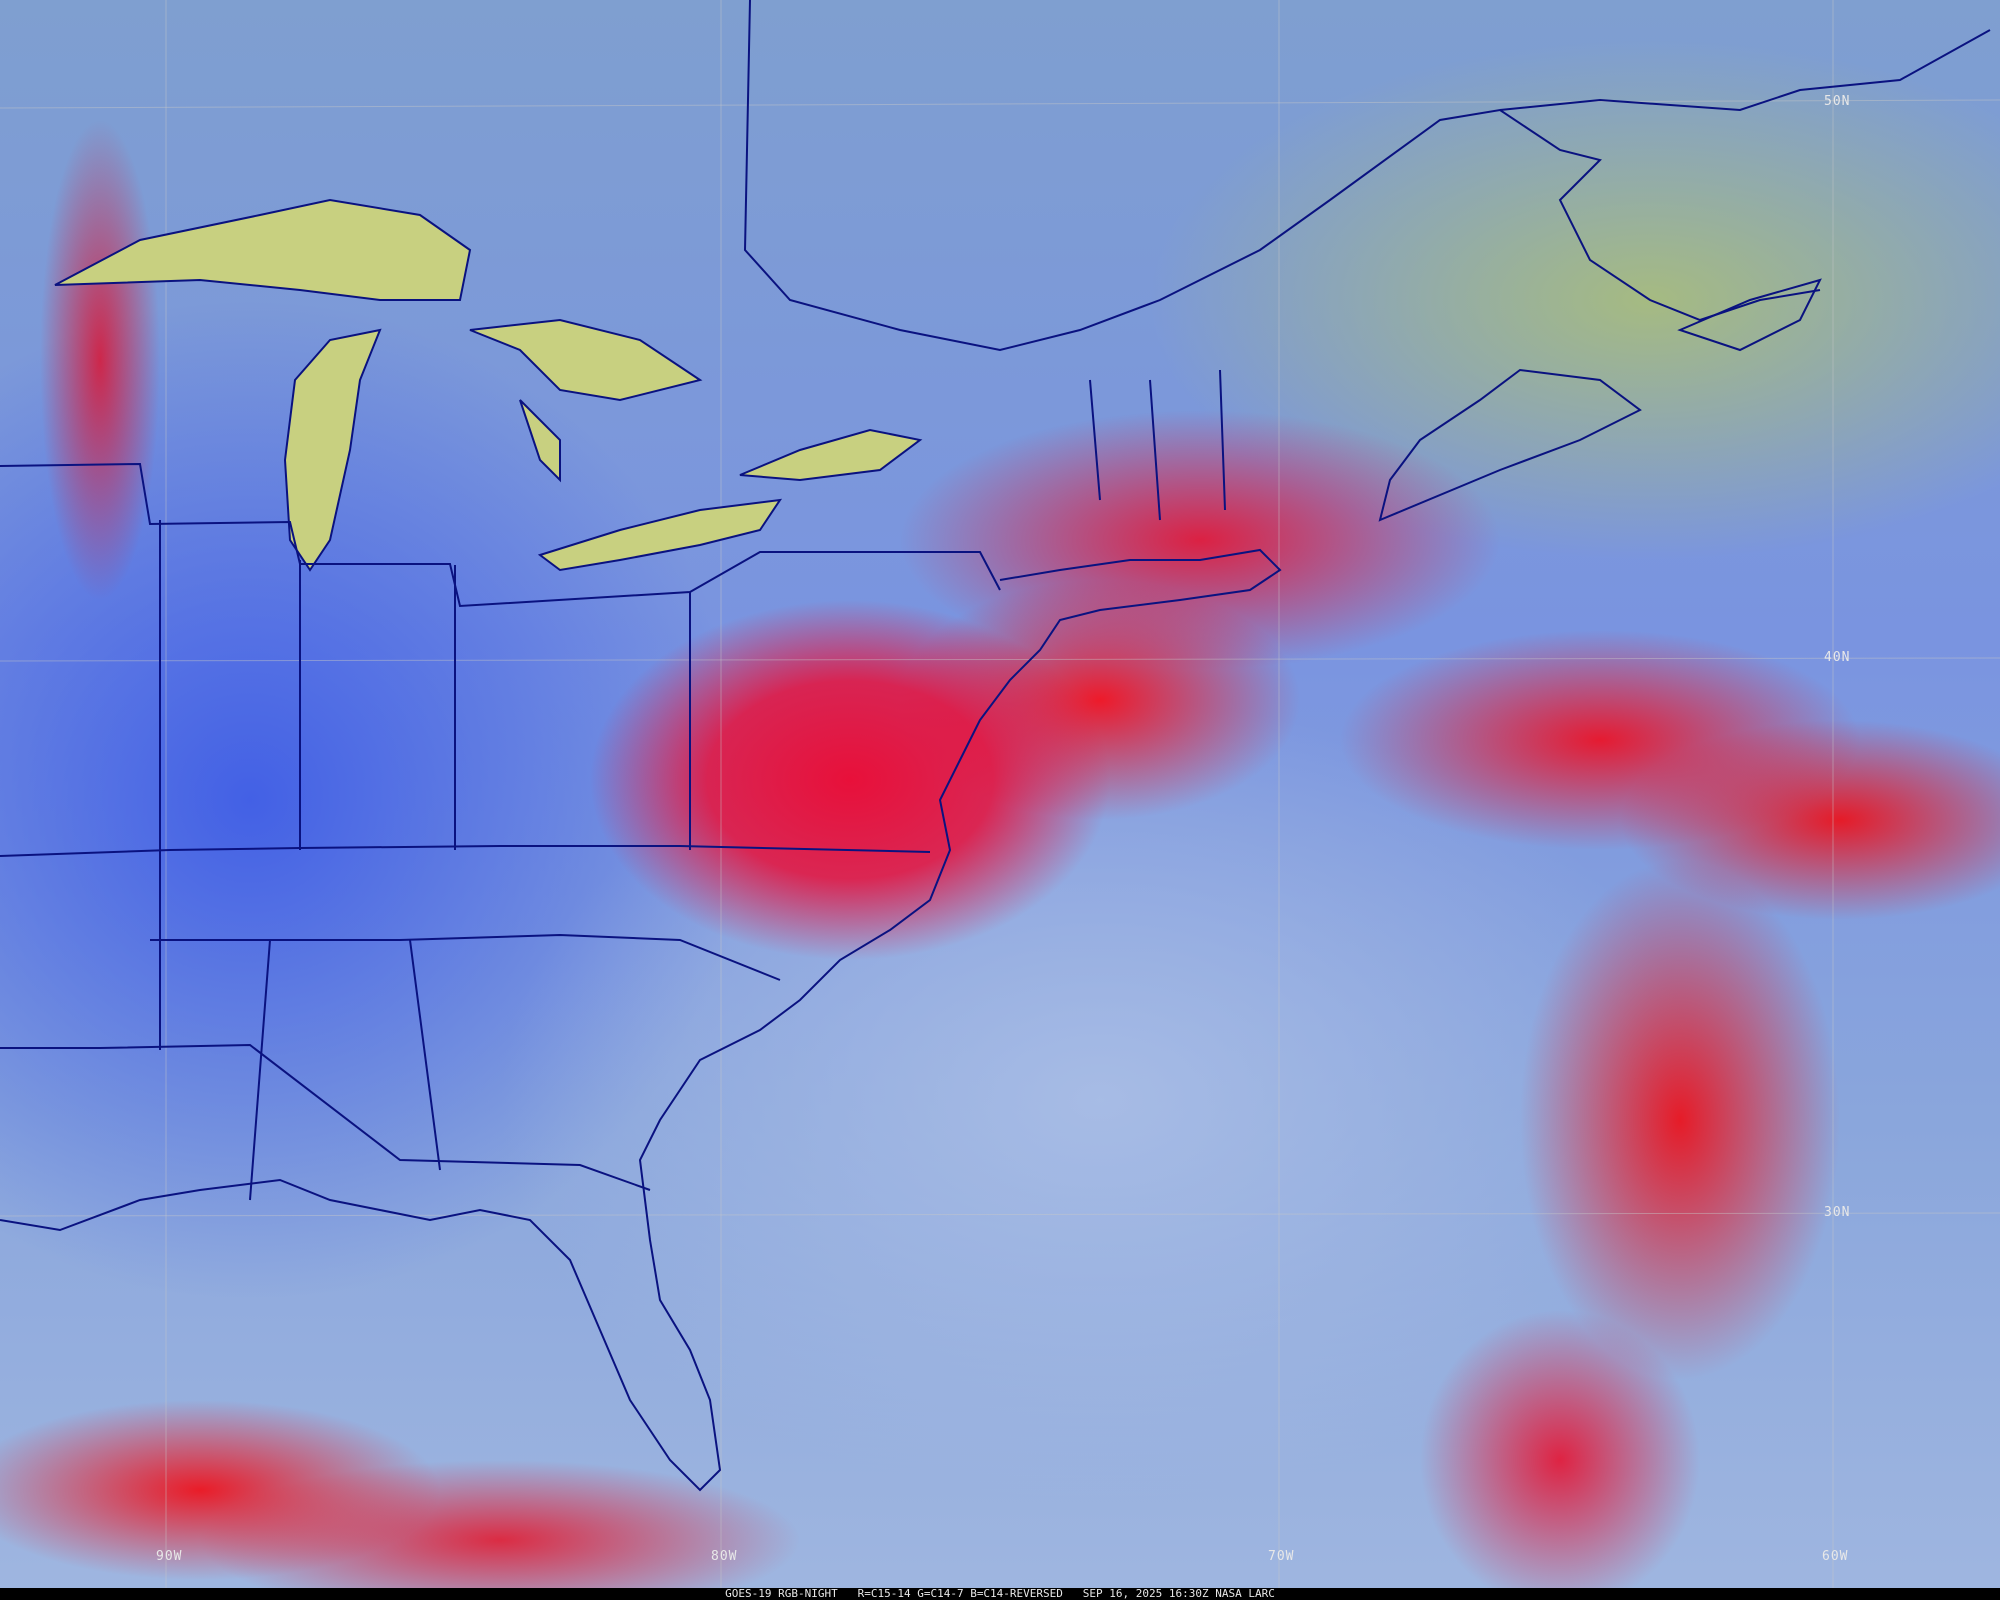 The height and width of the screenshot is (1600, 2000). What do you see at coordinates (1835, 1556) in the screenshot?
I see `lon-label-60w: 60W` at bounding box center [1835, 1556].